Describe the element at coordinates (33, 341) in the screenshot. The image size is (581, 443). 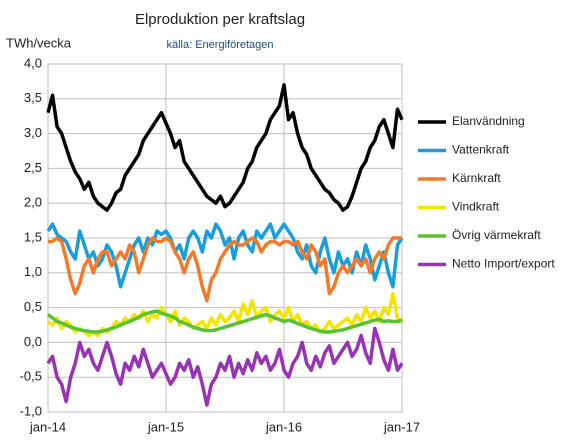
I see `y-tick-label: 0,0` at that location.